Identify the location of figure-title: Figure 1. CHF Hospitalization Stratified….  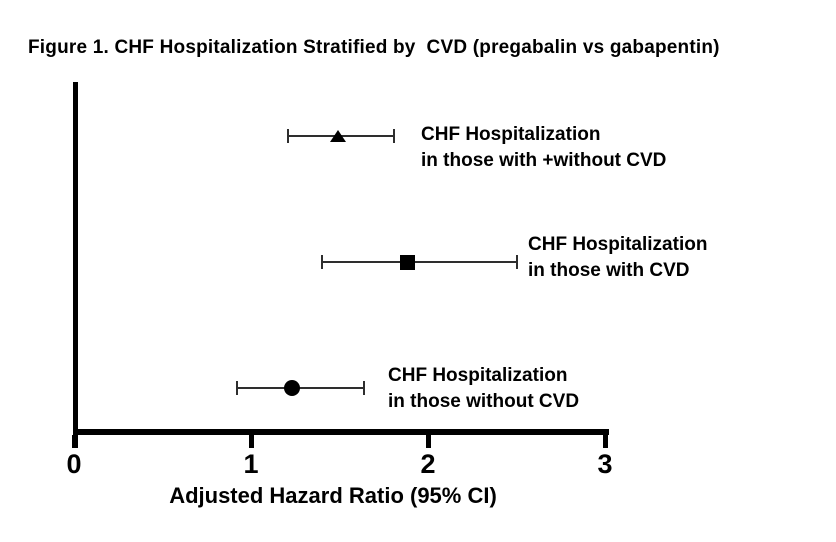
(374, 47).